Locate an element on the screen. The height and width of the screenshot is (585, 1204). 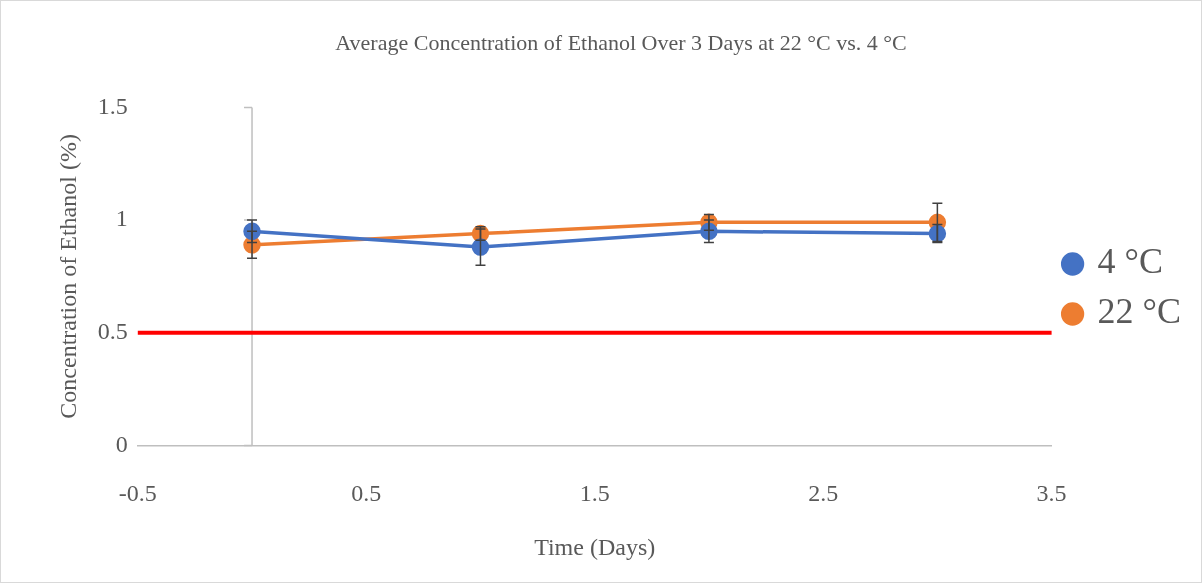
y-axis-title: Concentration of Ethanol (%) is located at coordinates (67, 276).